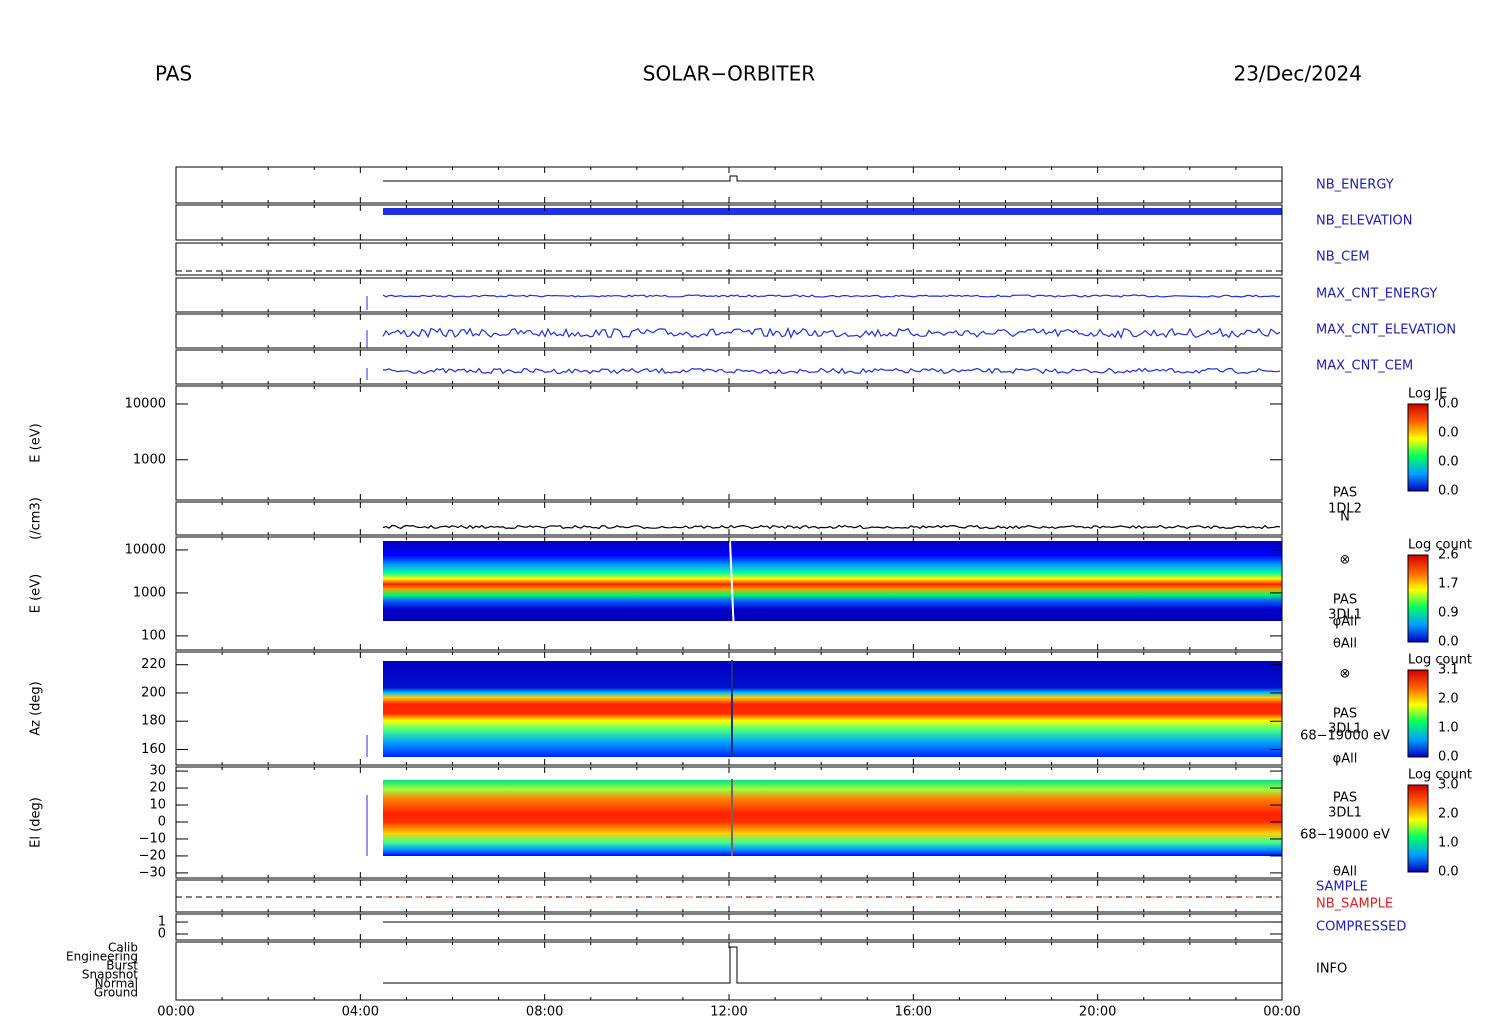 This screenshot has width=1512, height=1020. What do you see at coordinates (116, 993) in the screenshot?
I see `y-category-label: Ground` at bounding box center [116, 993].